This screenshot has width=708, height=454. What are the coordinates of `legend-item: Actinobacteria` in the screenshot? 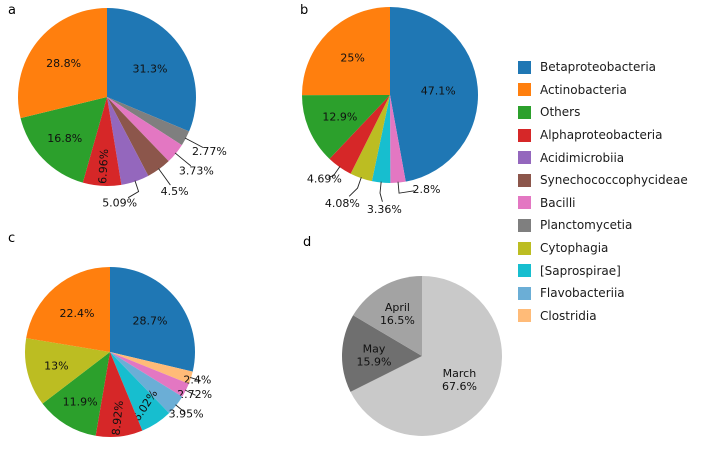 It's located at (603, 90).